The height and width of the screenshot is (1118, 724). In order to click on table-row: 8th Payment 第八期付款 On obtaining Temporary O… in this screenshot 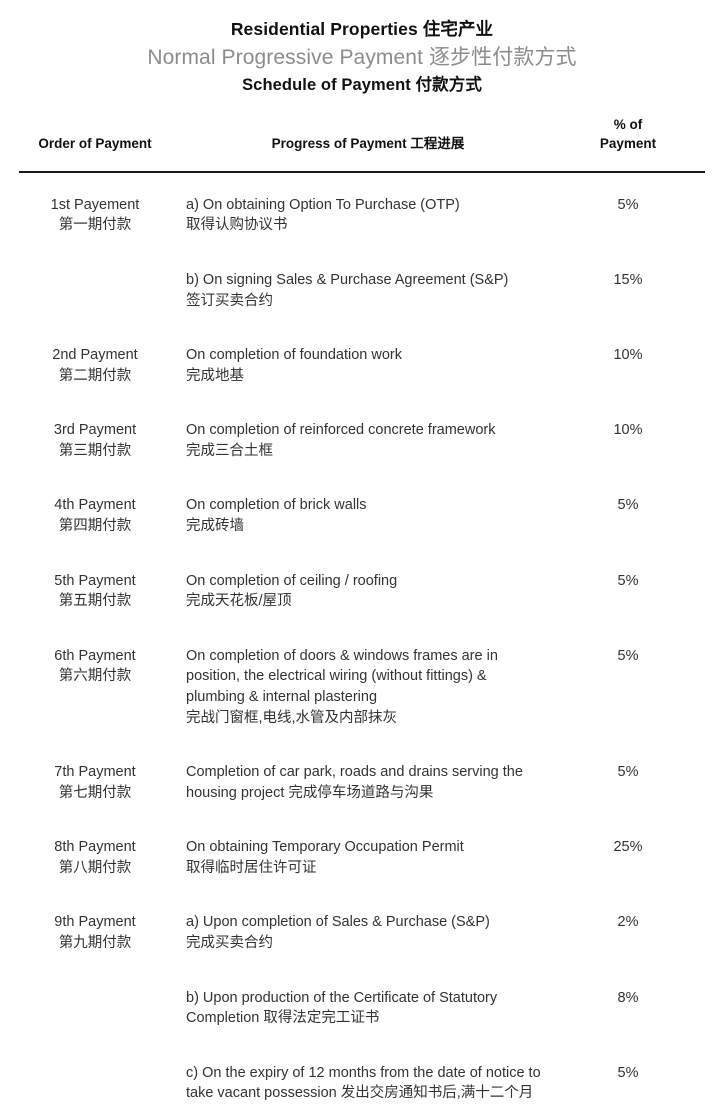, I will do `click(362, 854)`.